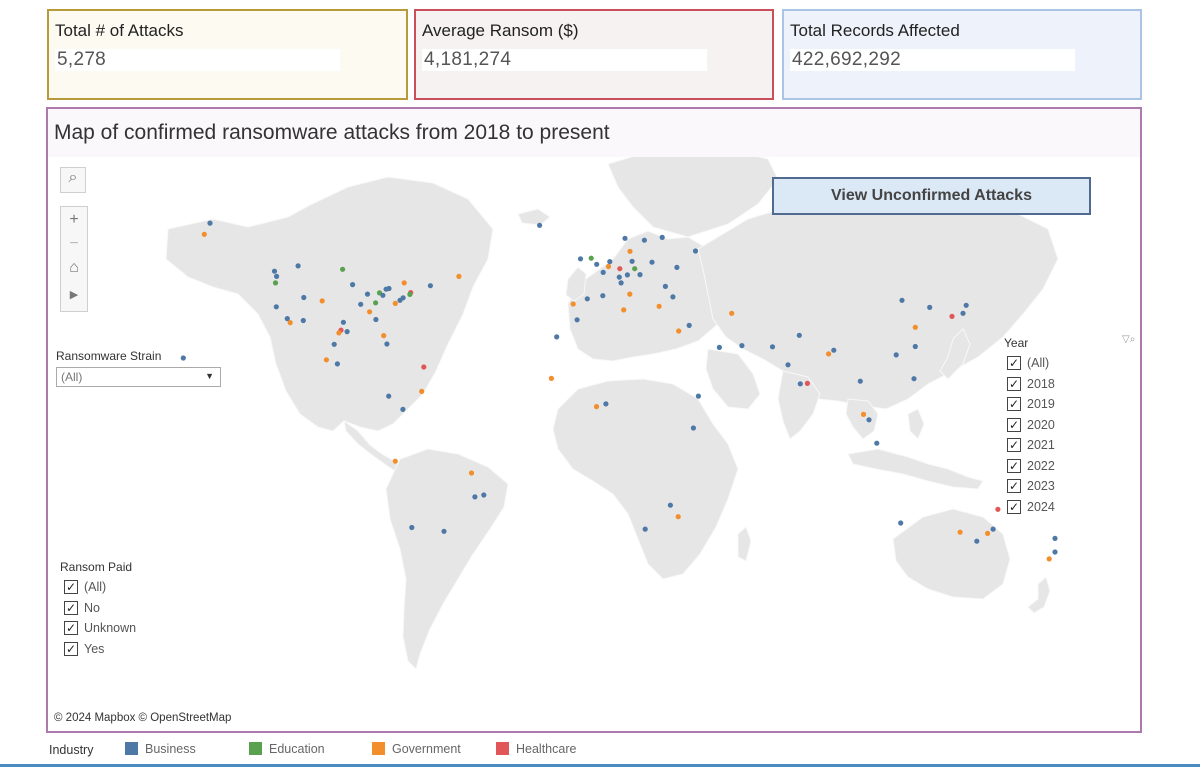 Image resolution: width=1200 pixels, height=767 pixels. Describe the element at coordinates (74, 268) in the screenshot. I see `reset-map-button: ⌂` at that location.